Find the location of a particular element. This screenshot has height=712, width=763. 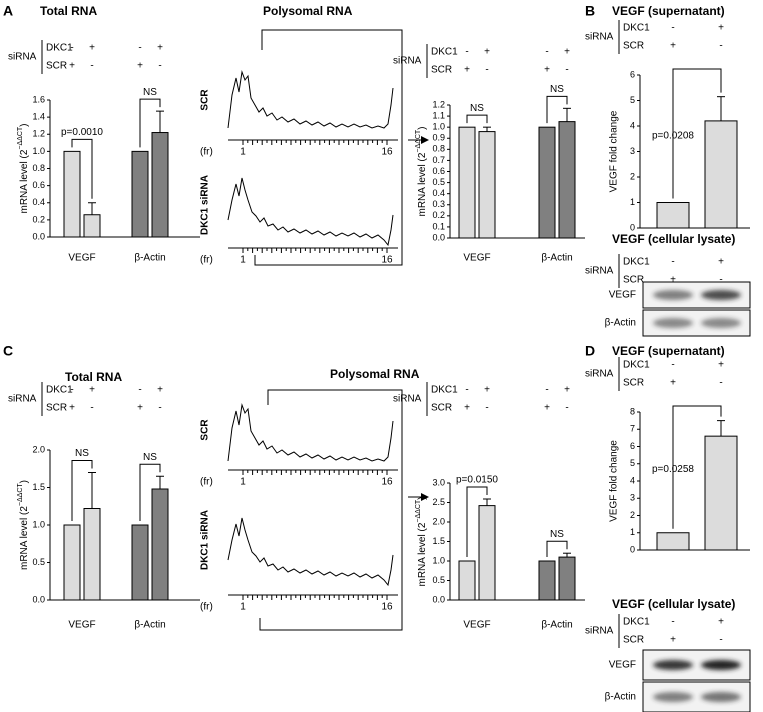

panel-label: D is located at coordinates (590, 351).